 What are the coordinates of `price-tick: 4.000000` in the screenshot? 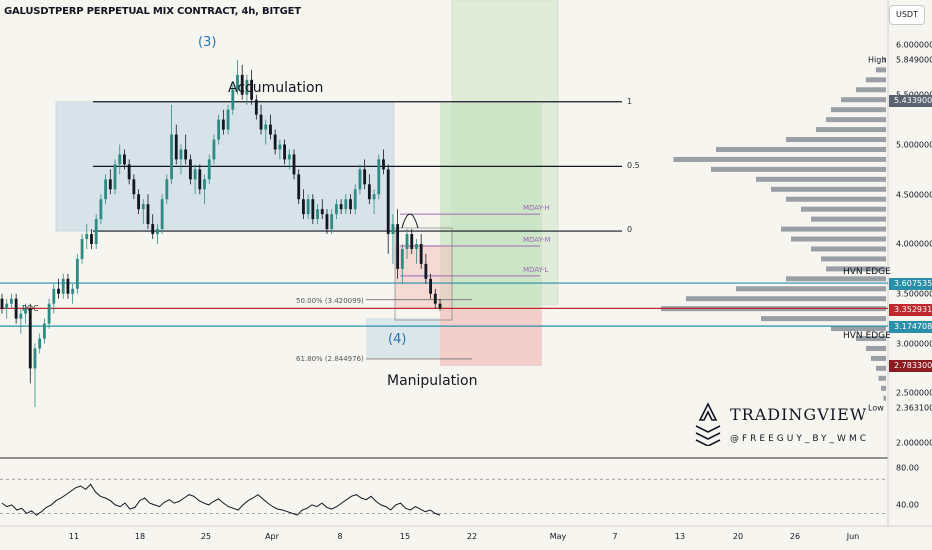 It's located at (914, 244).